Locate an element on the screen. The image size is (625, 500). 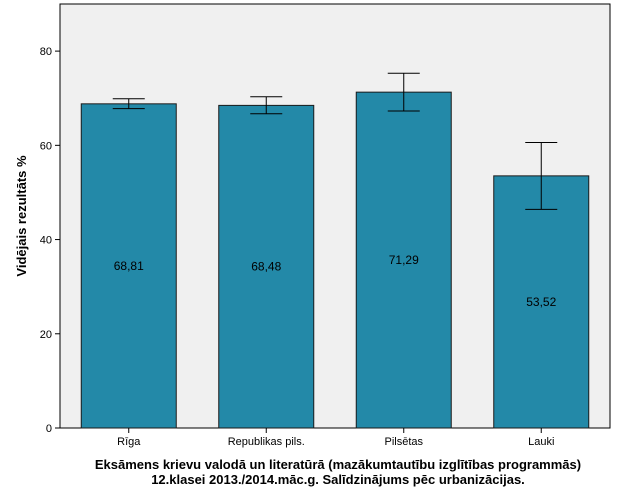
y-tick-label: 0 is located at coordinates (49, 429).